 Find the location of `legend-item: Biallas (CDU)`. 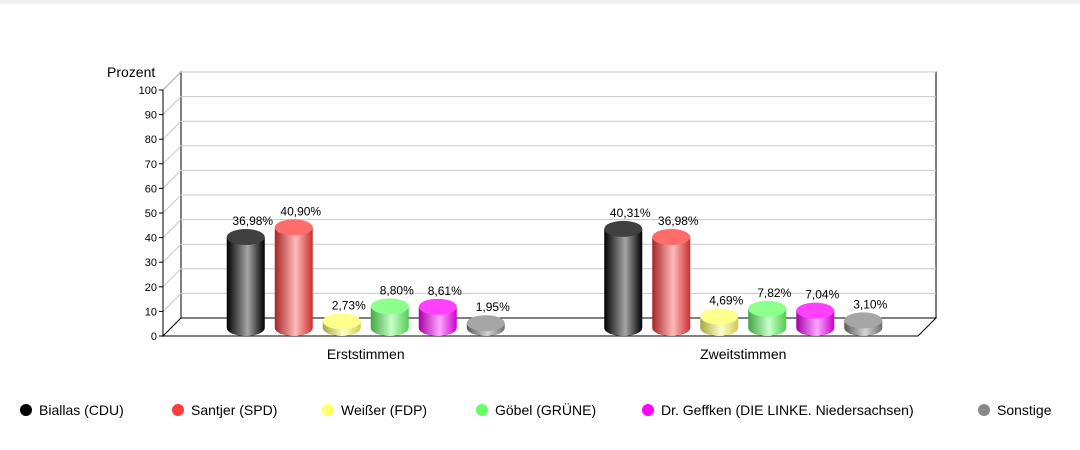

legend-item: Biallas (CDU) is located at coordinates (72, 410).